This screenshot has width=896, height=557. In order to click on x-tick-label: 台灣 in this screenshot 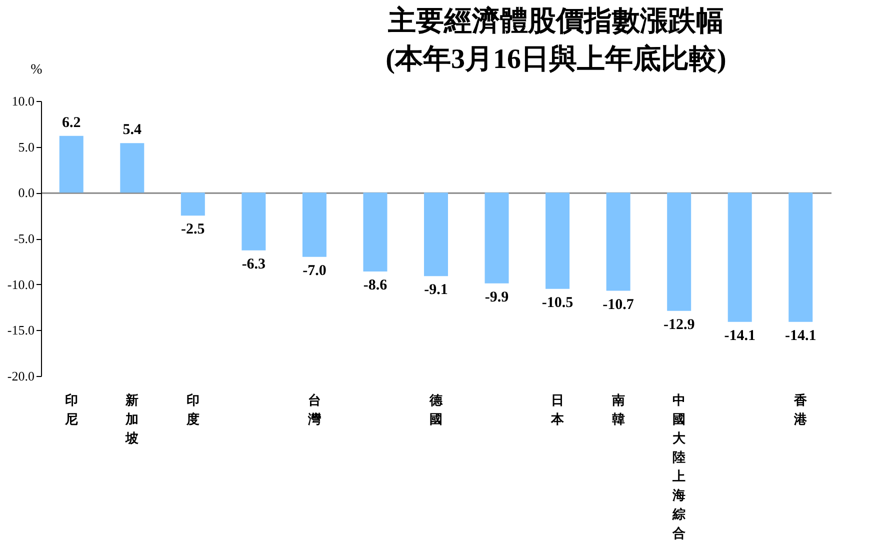, I will do `click(314, 409)`.